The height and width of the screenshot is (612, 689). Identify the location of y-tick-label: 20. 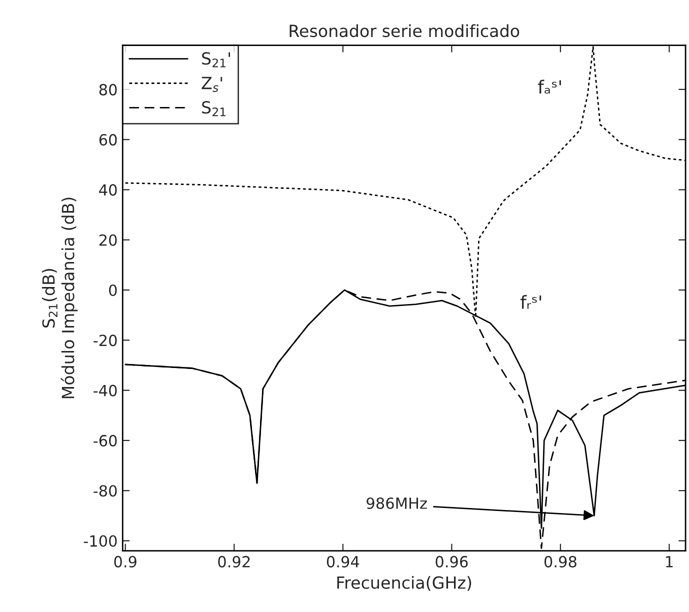
(108, 240).